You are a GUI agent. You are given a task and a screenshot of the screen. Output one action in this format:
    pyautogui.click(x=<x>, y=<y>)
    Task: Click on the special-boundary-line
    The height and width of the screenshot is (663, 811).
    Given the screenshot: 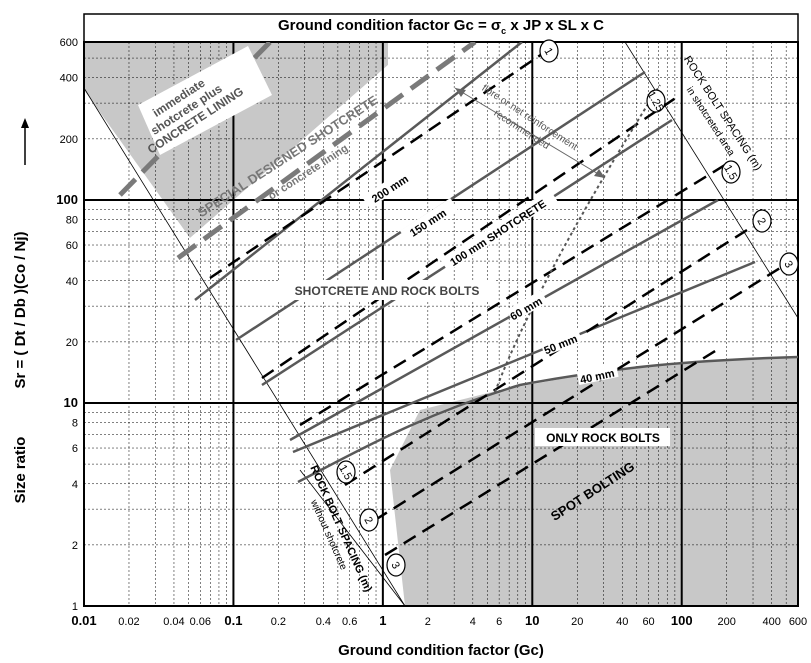 What is the action you would take?
    pyautogui.click(x=326, y=151)
    